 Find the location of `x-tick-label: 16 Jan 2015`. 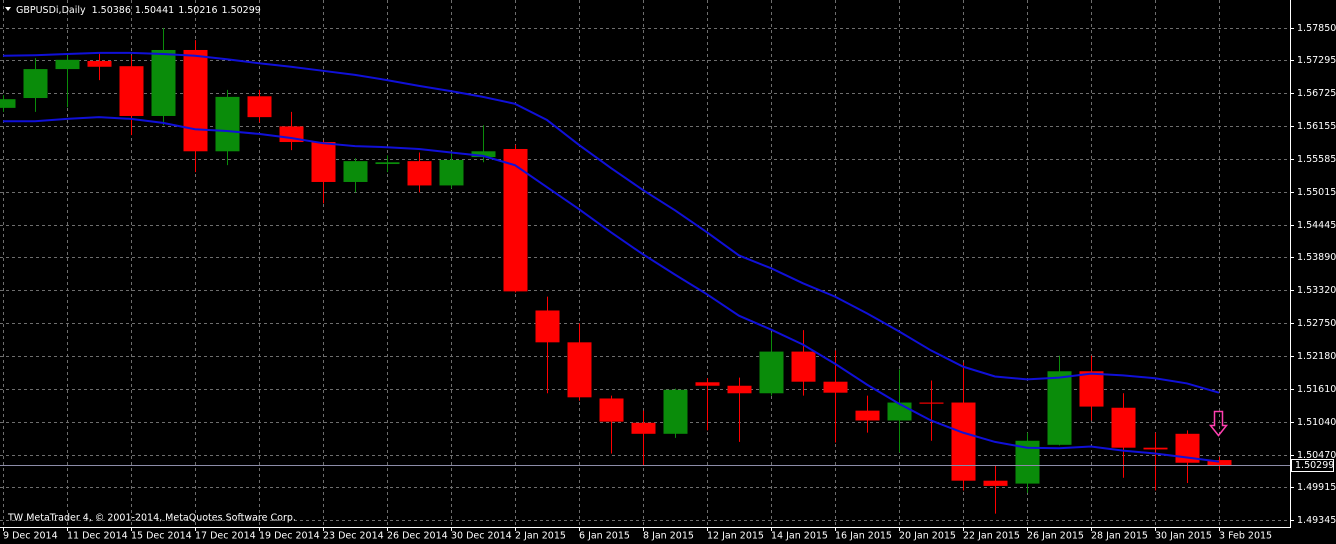

x-tick-label: 16 Jan 2015 is located at coordinates (863, 536).